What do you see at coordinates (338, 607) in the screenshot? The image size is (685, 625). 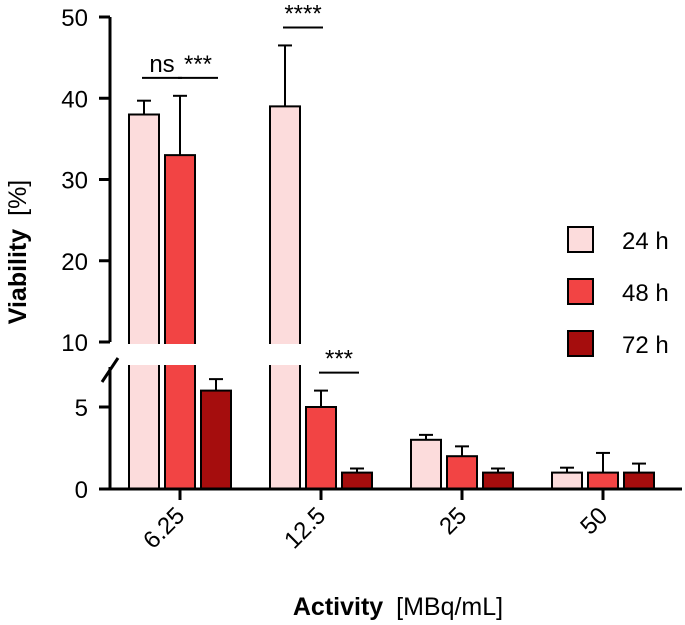 I see `x-axis-title-bold: Activity` at bounding box center [338, 607].